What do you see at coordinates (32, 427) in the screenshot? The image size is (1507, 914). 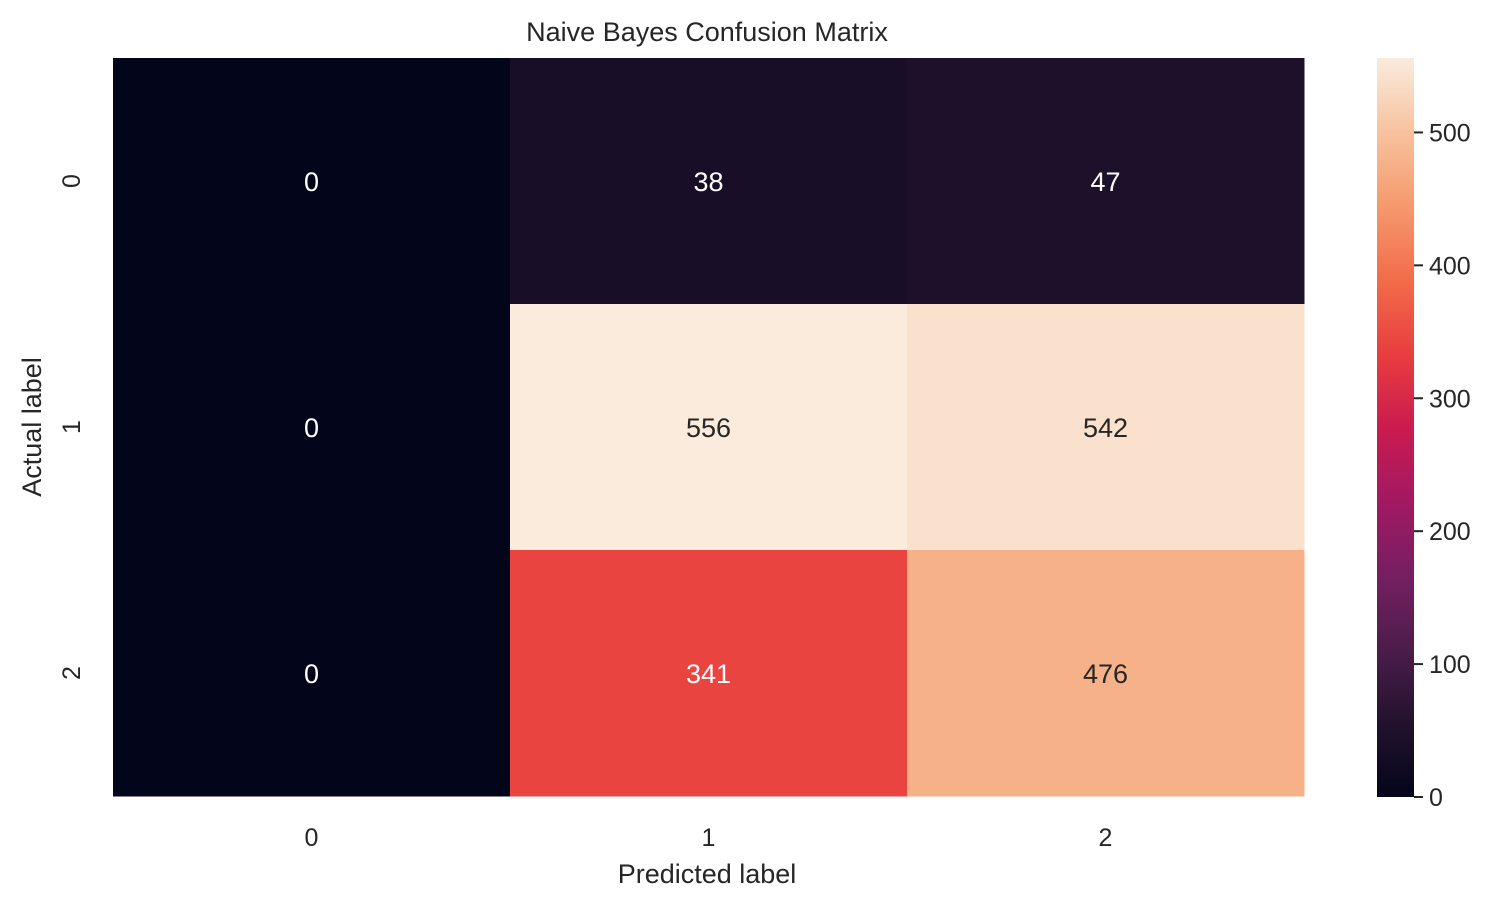 I see `y-axis-label: Actual label` at bounding box center [32, 427].